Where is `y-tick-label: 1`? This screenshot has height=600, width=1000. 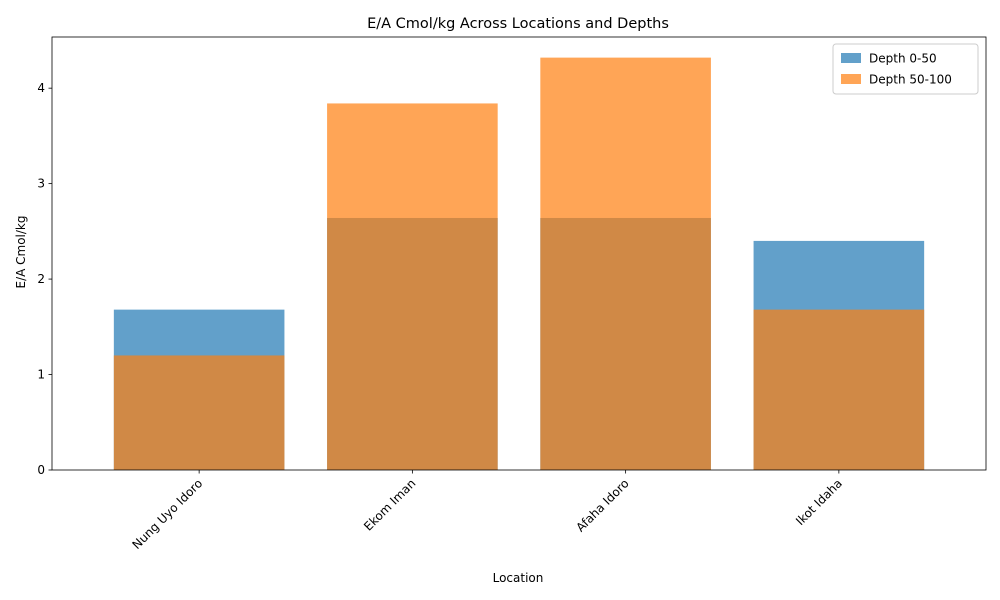 y-tick-label: 1 is located at coordinates (41, 375).